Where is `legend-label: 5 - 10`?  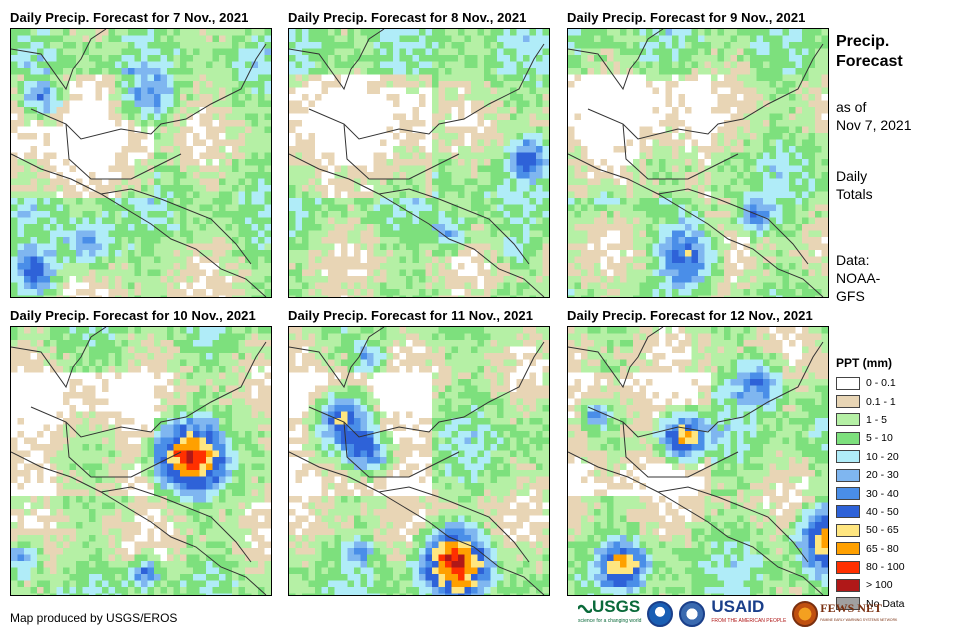
legend-label: 5 - 10 is located at coordinates (879, 438).